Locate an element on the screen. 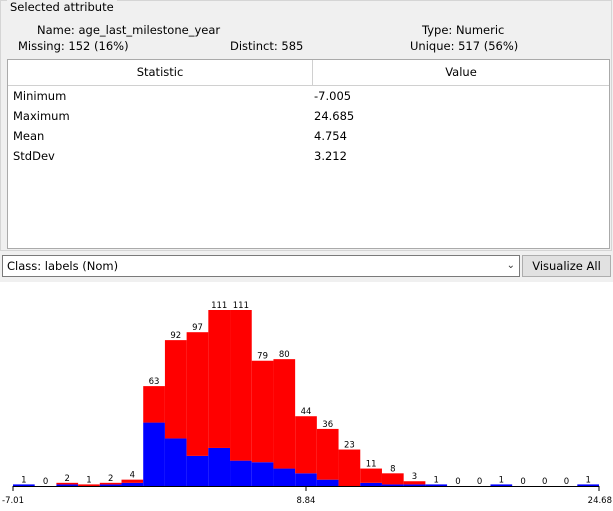 The image size is (613, 511). missing-label: Missing: is located at coordinates (41, 46).